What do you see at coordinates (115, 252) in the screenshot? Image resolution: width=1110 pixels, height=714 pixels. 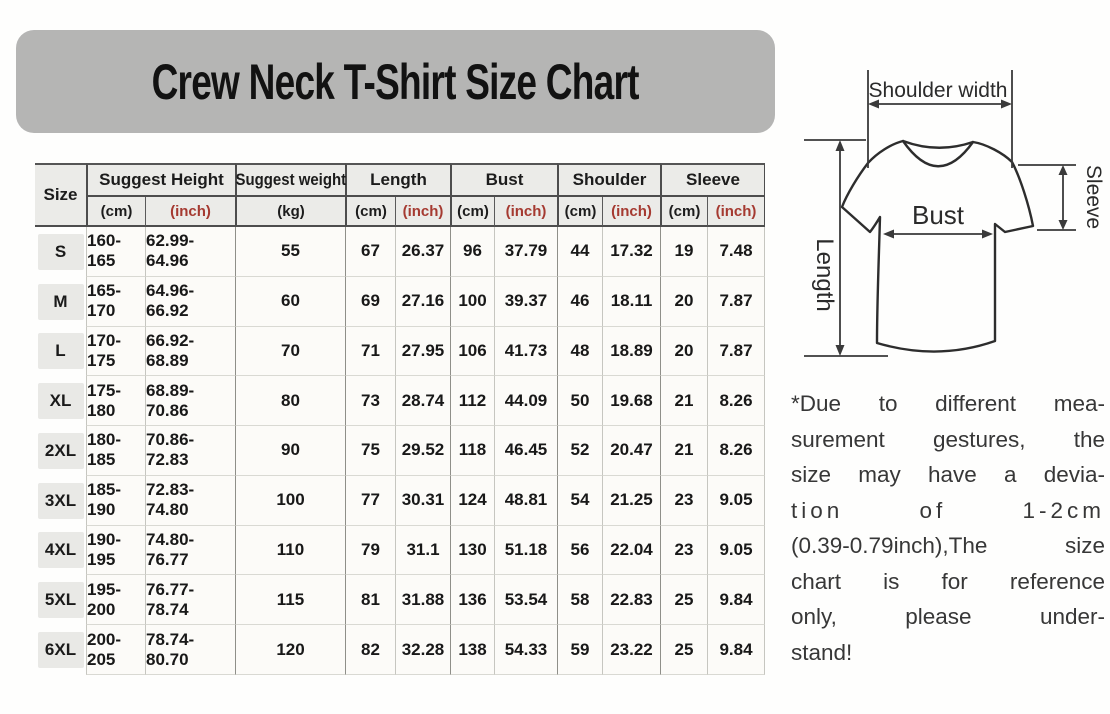 I see `cell-S-height_cm: 160-165` at bounding box center [115, 252].